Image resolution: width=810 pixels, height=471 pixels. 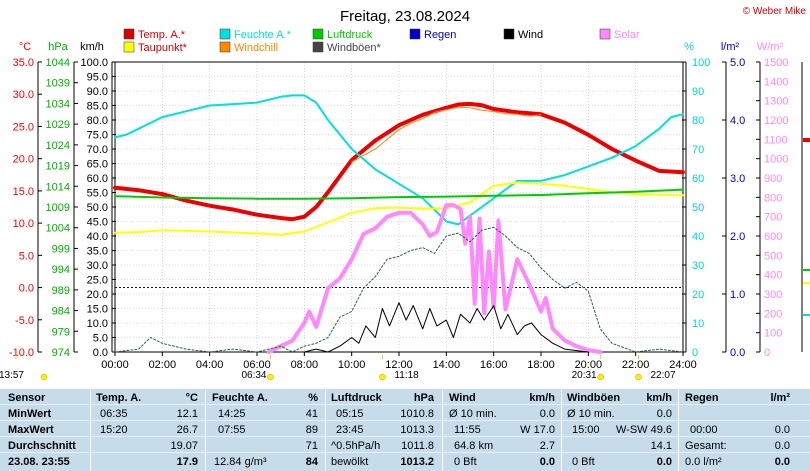 What do you see at coordinates (704, 430) in the screenshot?
I see `max-rain-time: 00:00` at bounding box center [704, 430].